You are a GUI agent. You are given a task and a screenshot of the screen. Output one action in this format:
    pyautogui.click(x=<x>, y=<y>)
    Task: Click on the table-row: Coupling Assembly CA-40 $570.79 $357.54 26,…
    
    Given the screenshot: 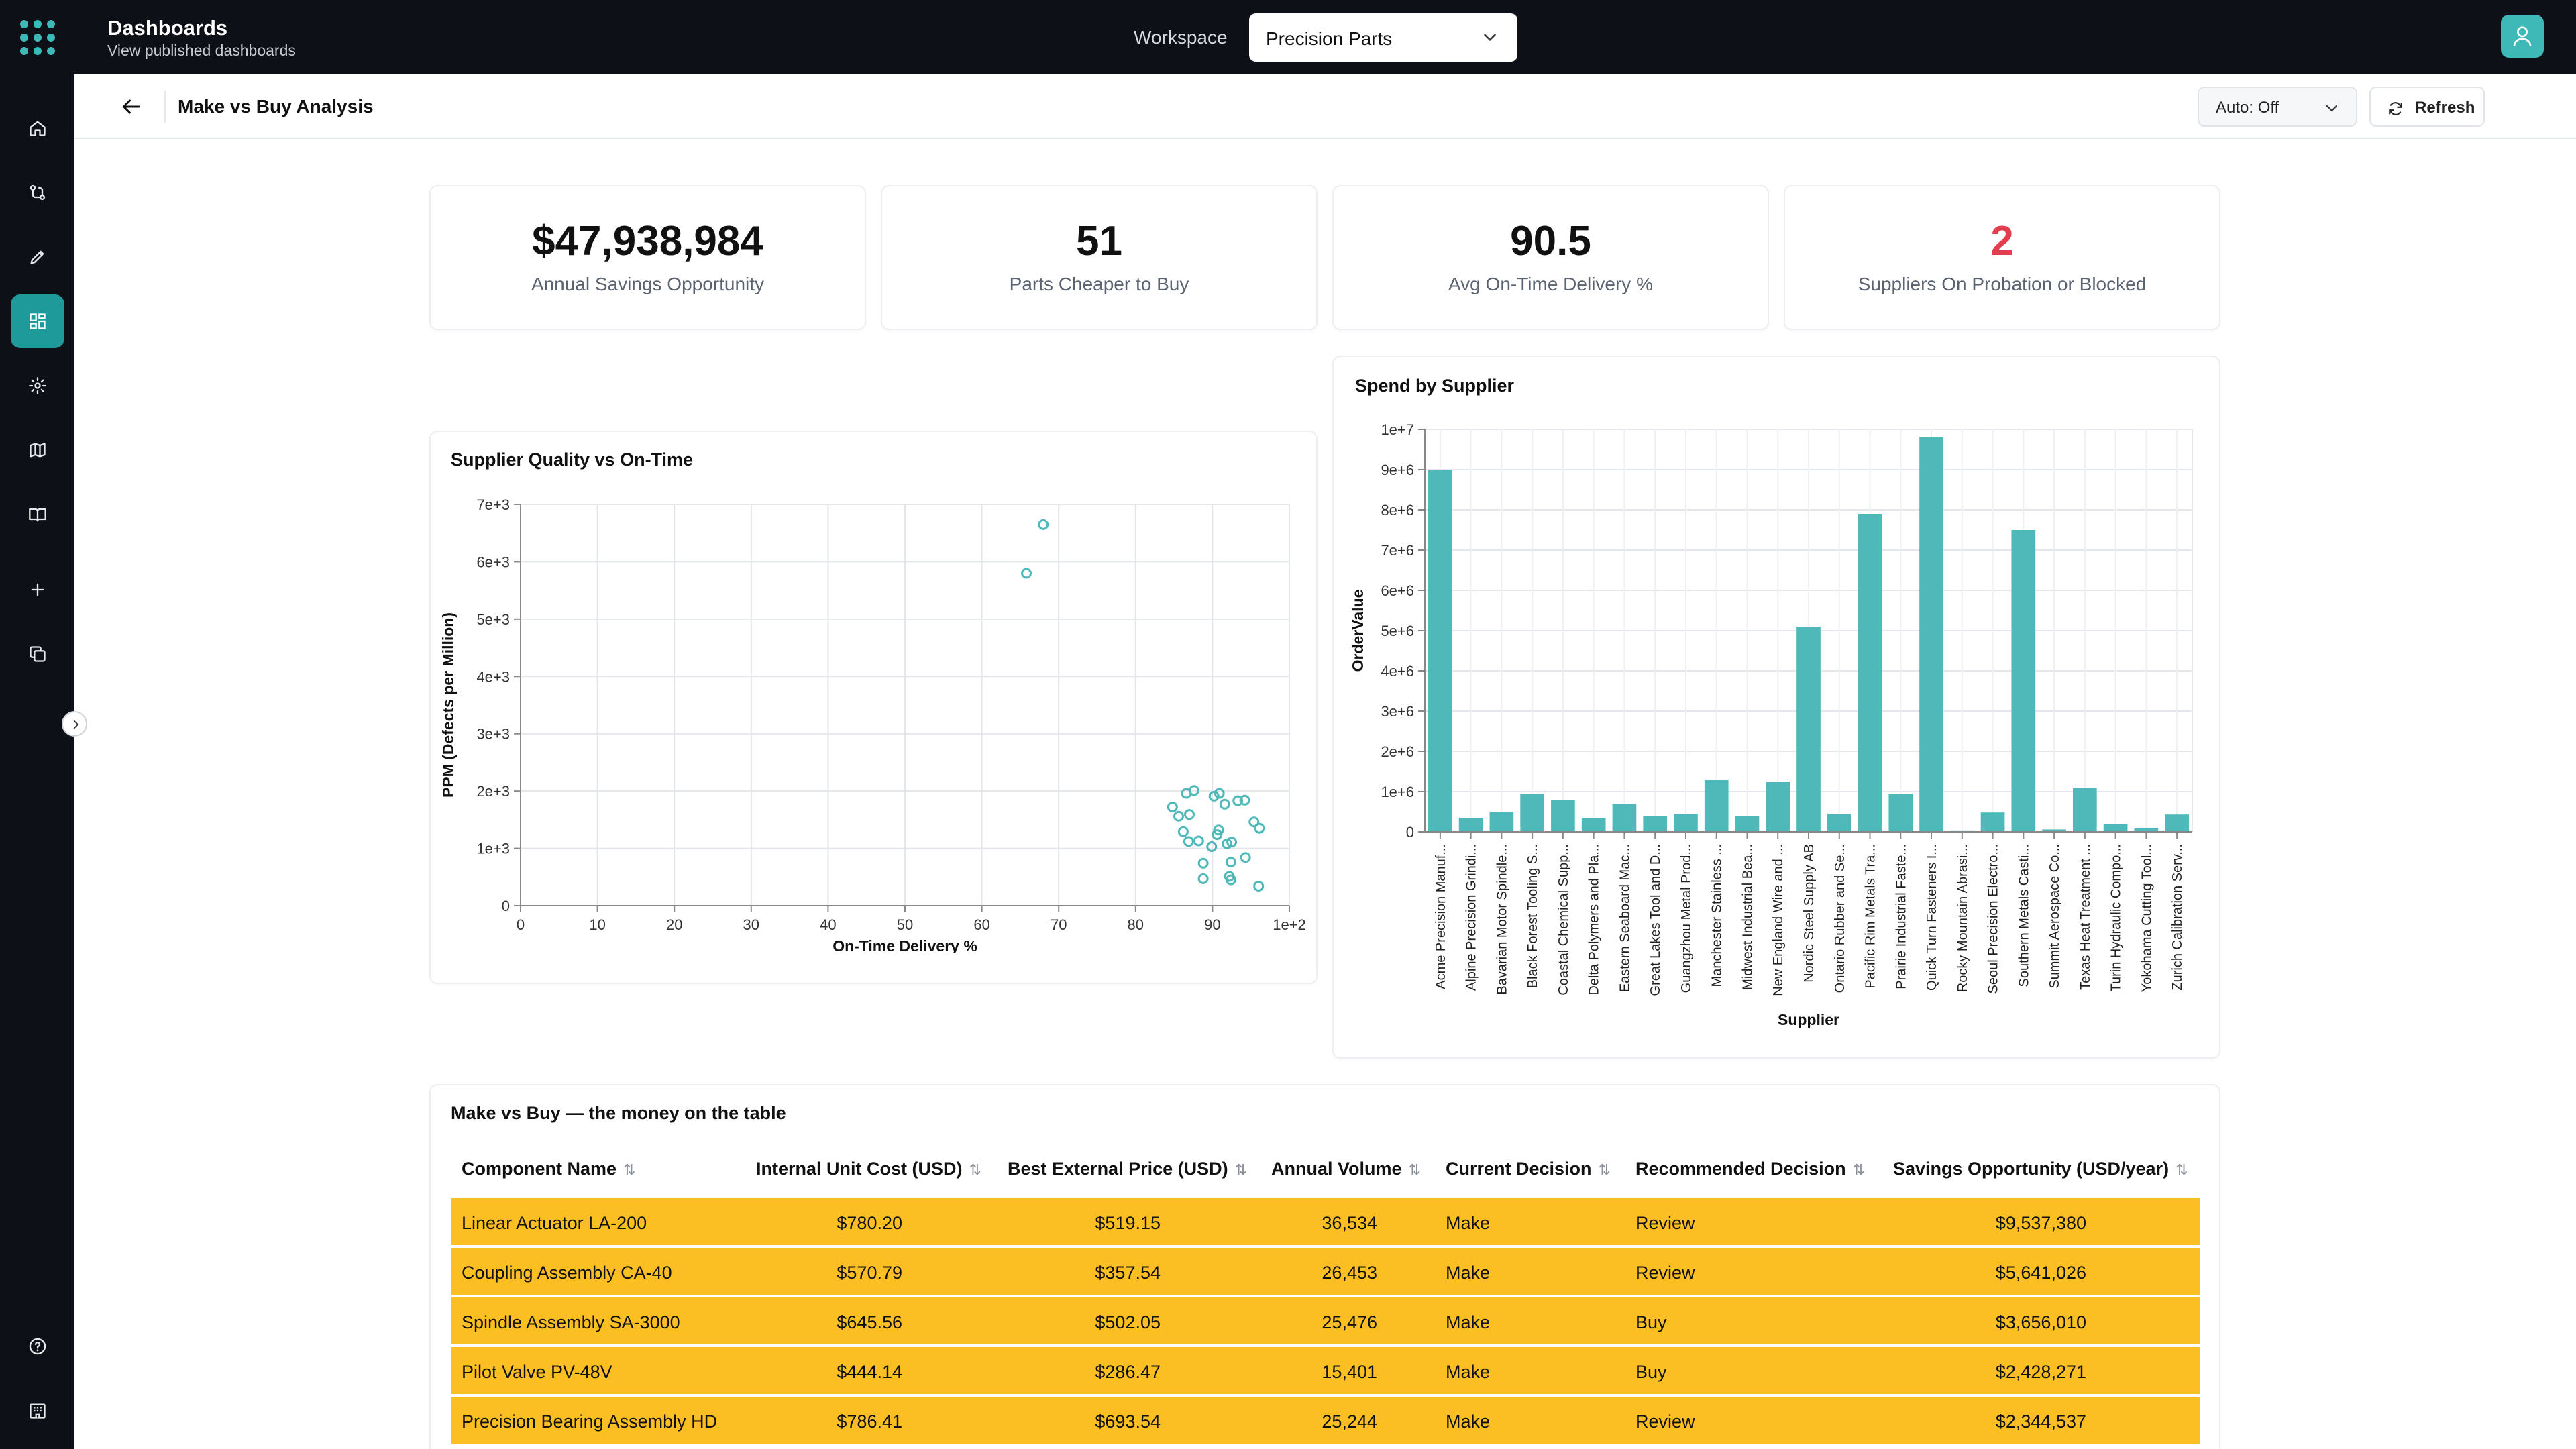 What is the action you would take?
    pyautogui.click(x=1325, y=1272)
    